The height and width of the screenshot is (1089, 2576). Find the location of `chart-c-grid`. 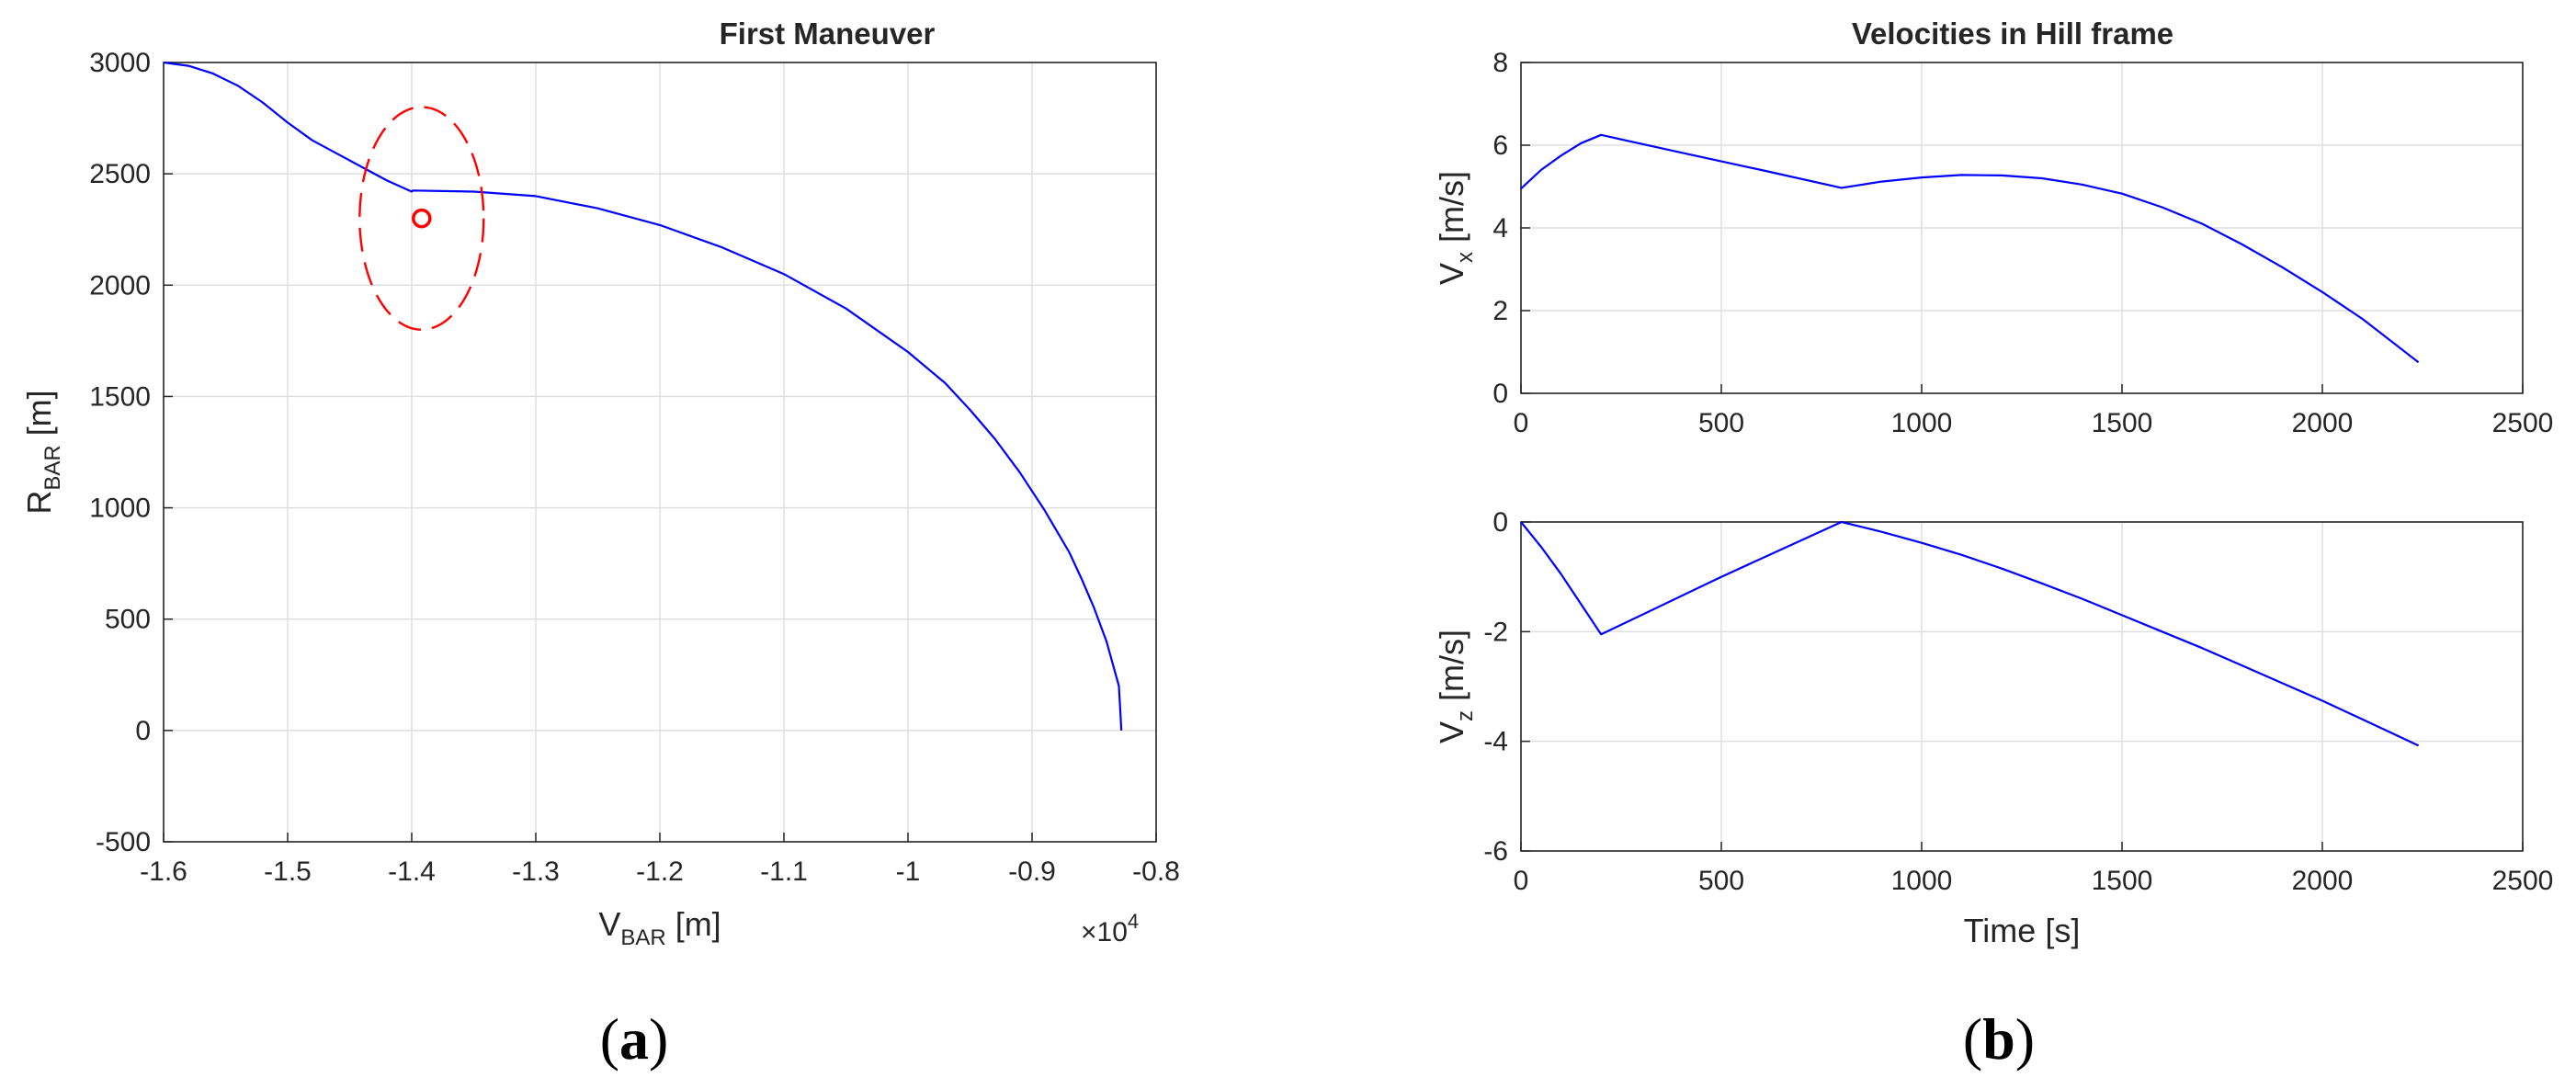

chart-c-grid is located at coordinates (2022, 686).